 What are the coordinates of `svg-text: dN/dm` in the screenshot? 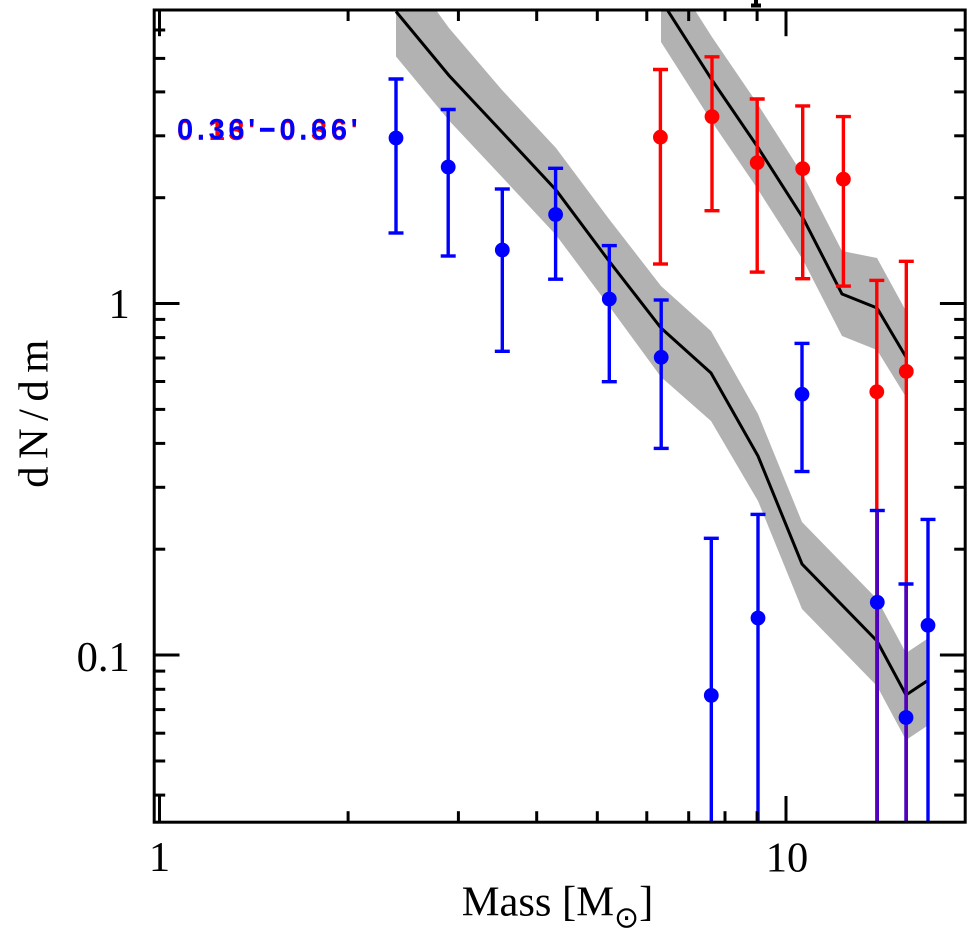 It's located at (34, 410).